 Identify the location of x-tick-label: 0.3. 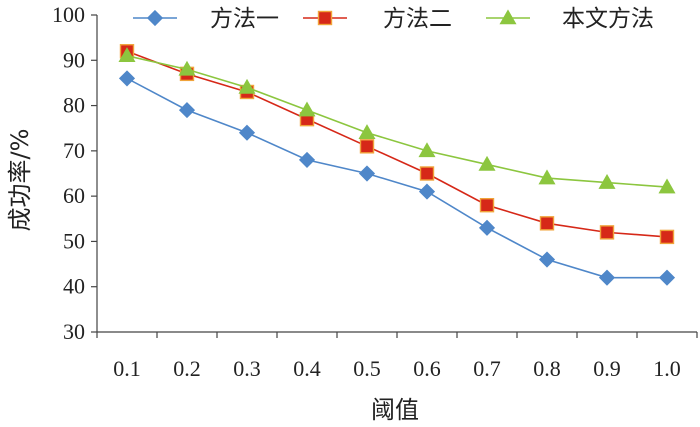
(247, 368).